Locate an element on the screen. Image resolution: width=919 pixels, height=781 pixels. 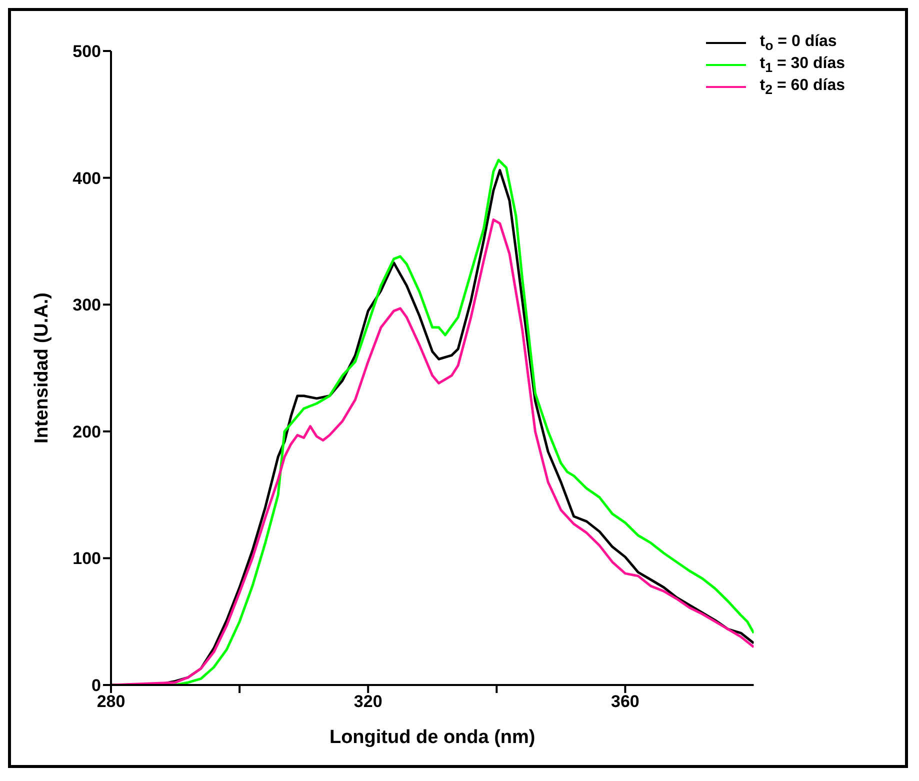
legend-label: t$_{2}$ = 60 días is located at coordinates (802, 87).